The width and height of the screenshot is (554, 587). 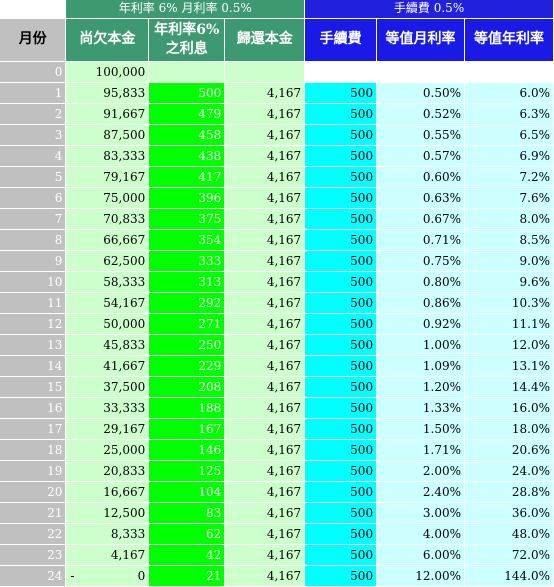 What do you see at coordinates (509, 513) in the screenshot?
I see `cell-annual: 36.0%` at bounding box center [509, 513].